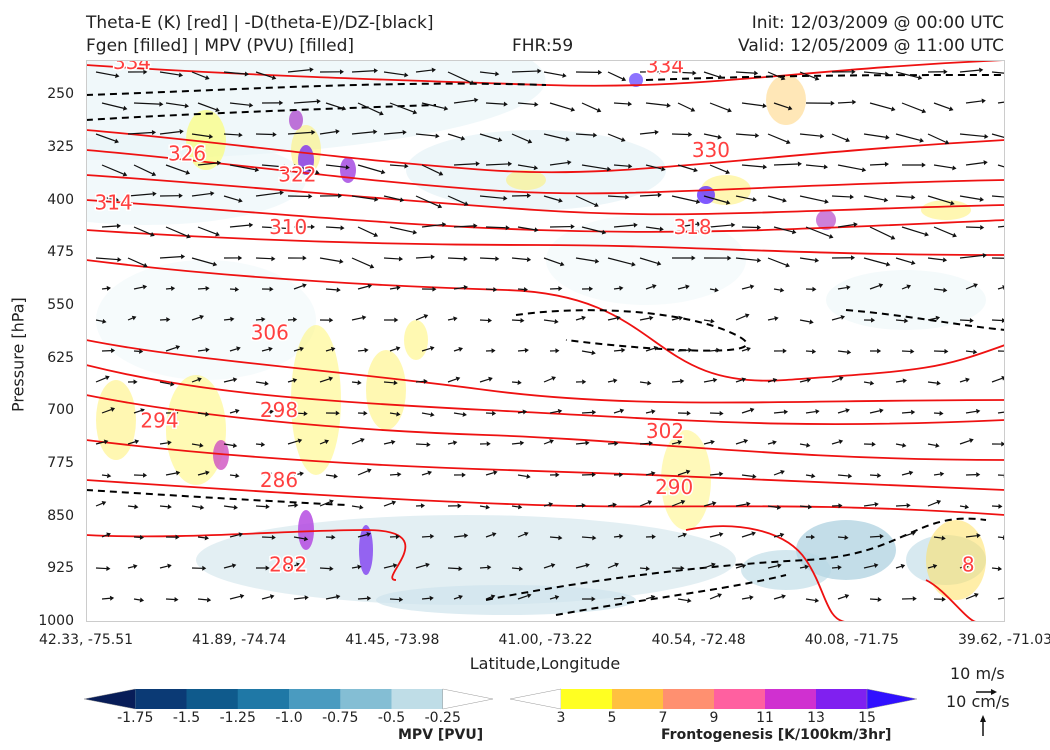 This screenshot has width=1050, height=750. Describe the element at coordinates (60, 94) in the screenshot. I see `y-tick-label: 250` at that location.